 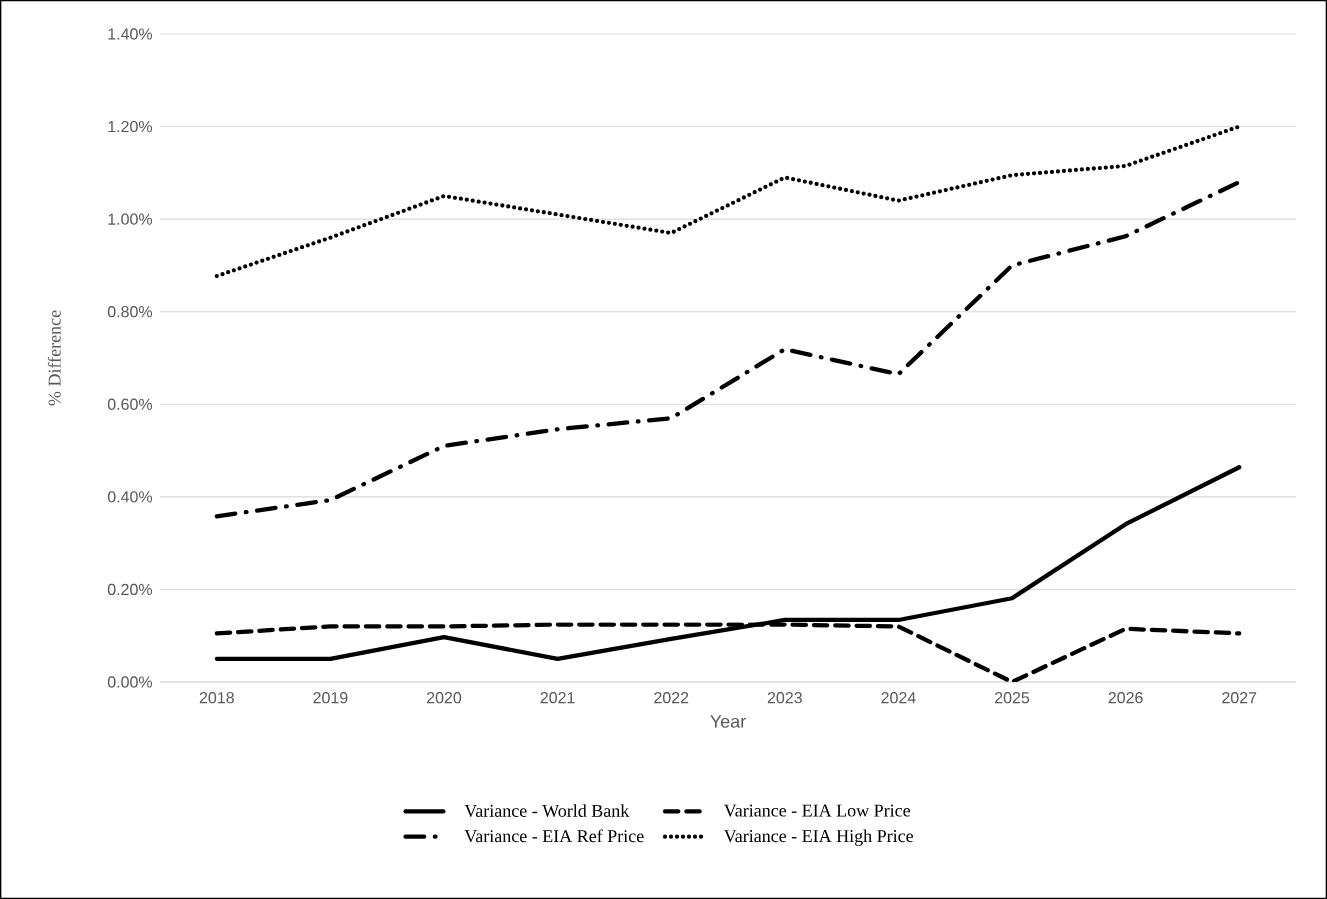 What do you see at coordinates (547, 810) in the screenshot?
I see `legend-label: Variance - World Bank` at bounding box center [547, 810].